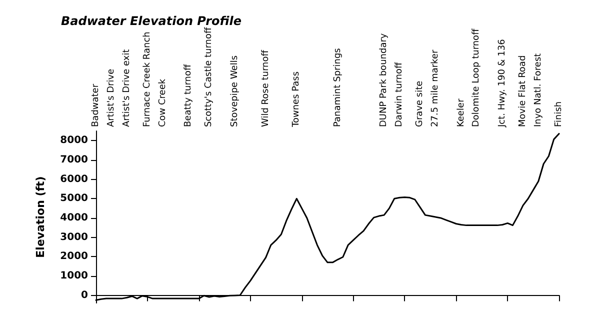  Describe the element at coordinates (477, 77) in the screenshot. I see `x-tick-label: Dolomite Loop turnoff` at that location.